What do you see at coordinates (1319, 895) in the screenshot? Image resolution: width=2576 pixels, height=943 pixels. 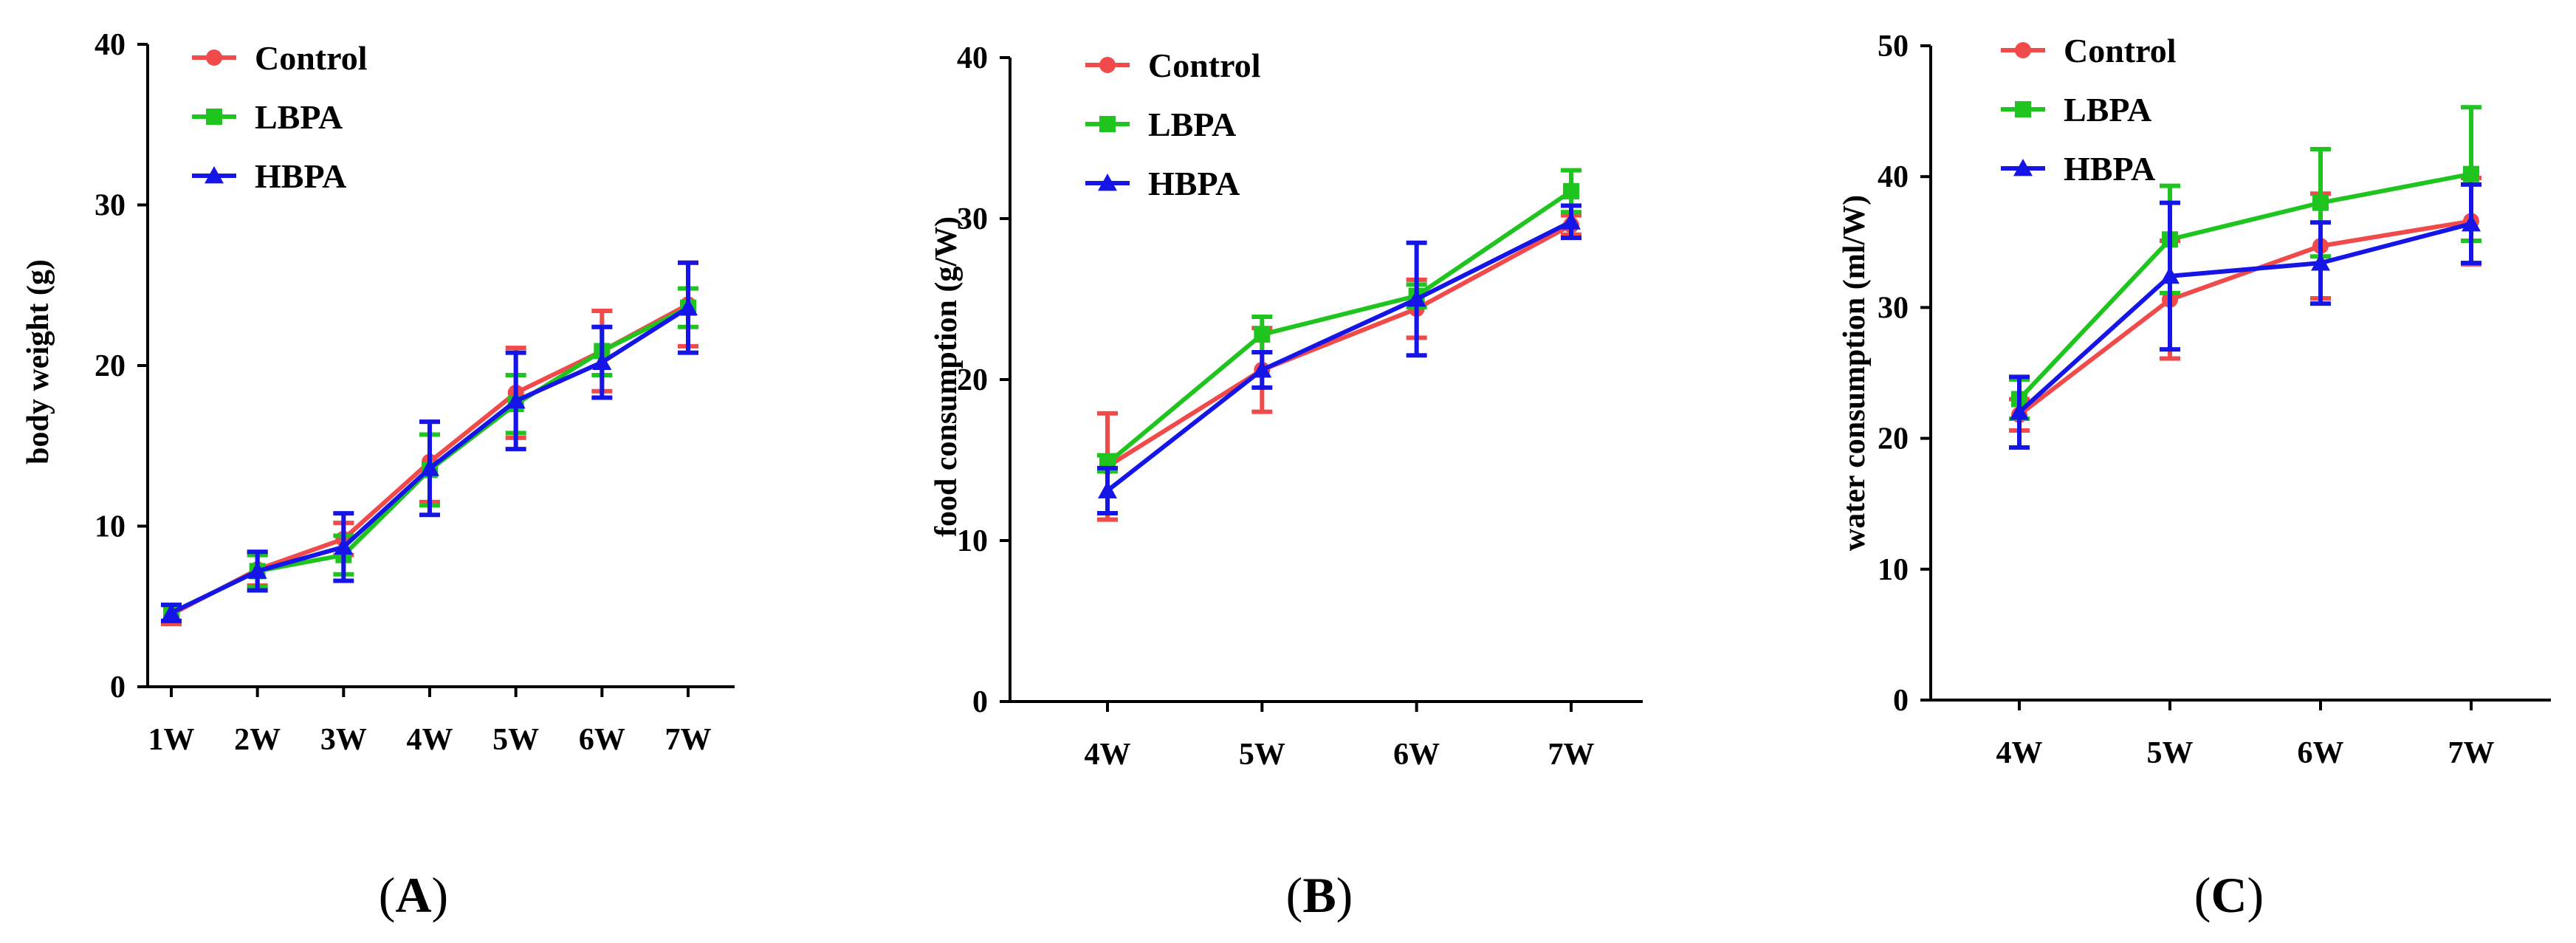 I see `panel-label: (B)` at bounding box center [1319, 895].